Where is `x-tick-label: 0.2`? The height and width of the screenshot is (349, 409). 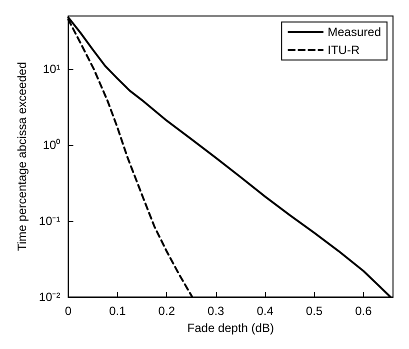
x-tick-label: 0.2 is located at coordinates (167, 311).